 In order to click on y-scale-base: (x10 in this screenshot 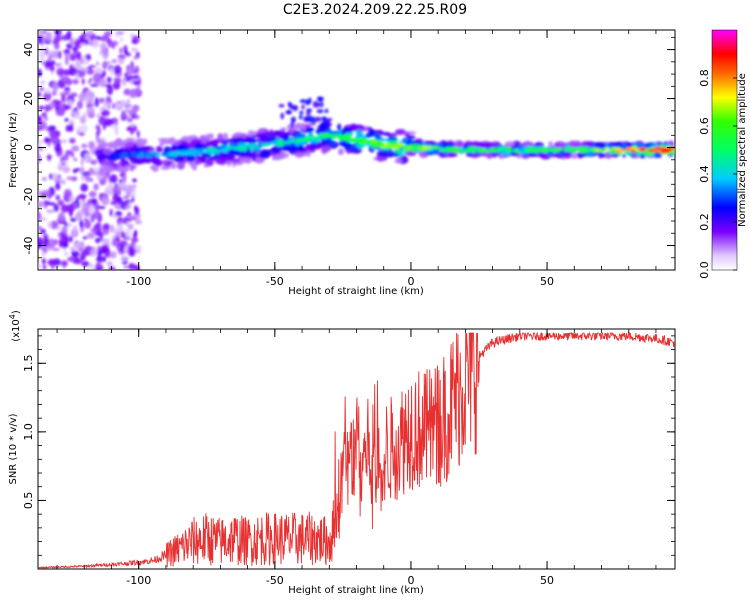, I will do `click(16, 330)`.